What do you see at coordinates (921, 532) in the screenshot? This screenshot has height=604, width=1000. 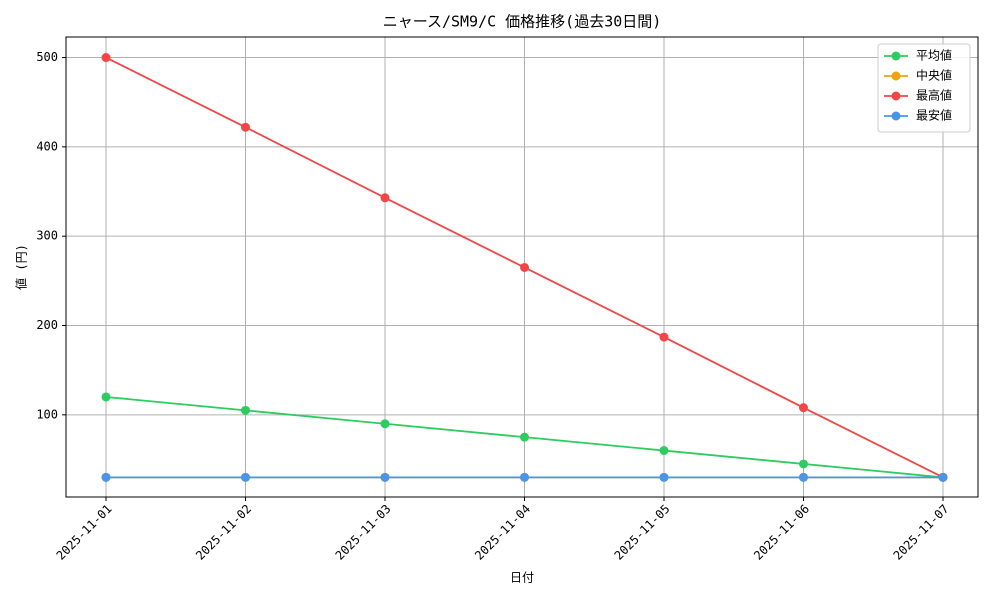 I see `x-tick-label: 2025-11-07` at bounding box center [921, 532].